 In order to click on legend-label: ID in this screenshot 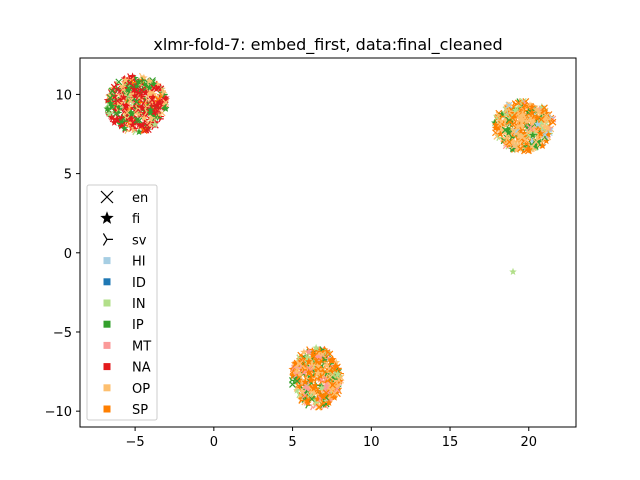, I will do `click(139, 283)`.